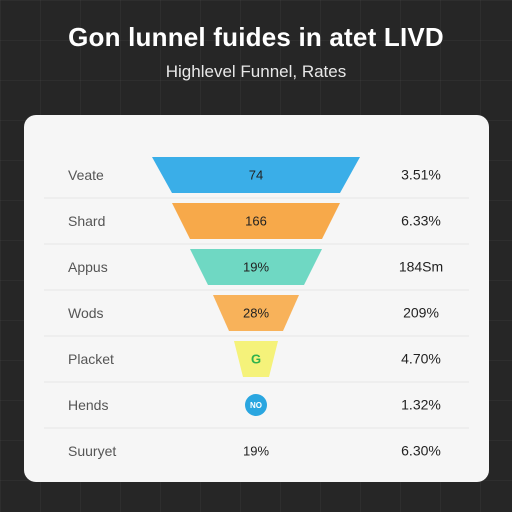 This screenshot has height=512, width=512. I want to click on stage-value: 74, so click(256, 174).